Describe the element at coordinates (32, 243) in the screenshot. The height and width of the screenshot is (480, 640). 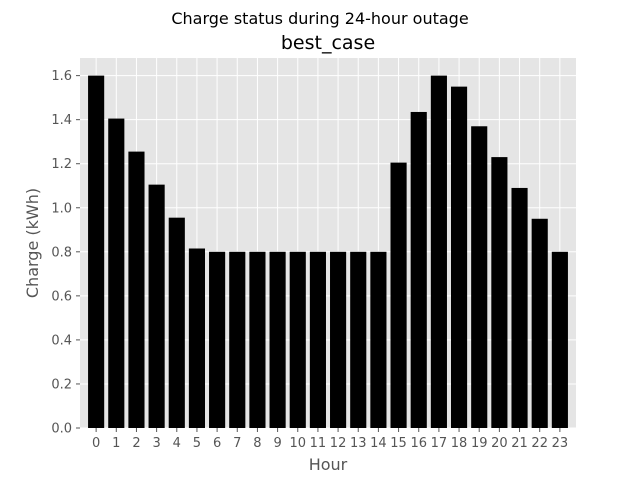
I see `y-axis-label: Charge (kWh)` at that location.